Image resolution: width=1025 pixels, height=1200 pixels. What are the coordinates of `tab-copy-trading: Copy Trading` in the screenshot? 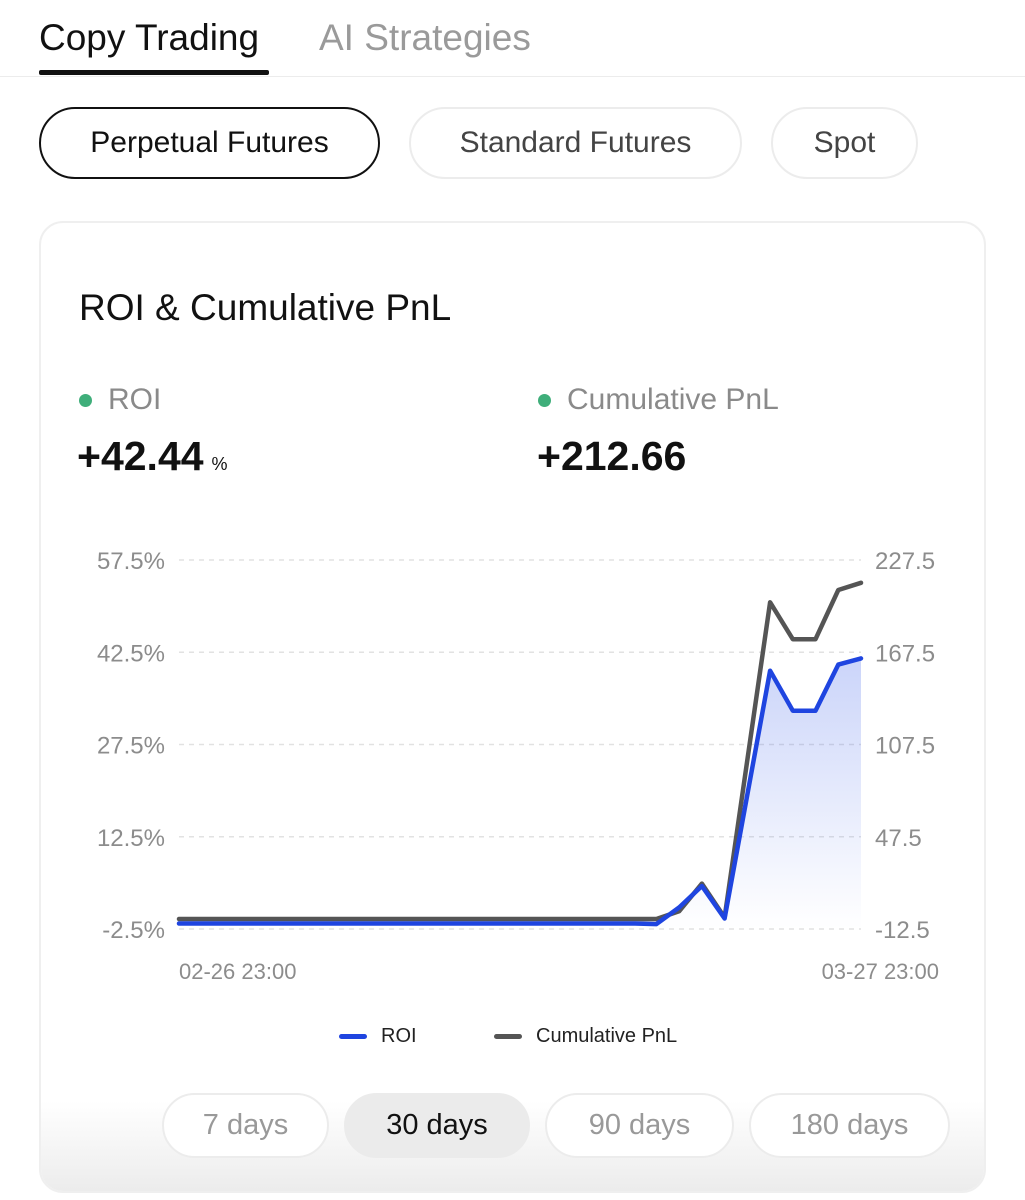 It's located at (149, 37).